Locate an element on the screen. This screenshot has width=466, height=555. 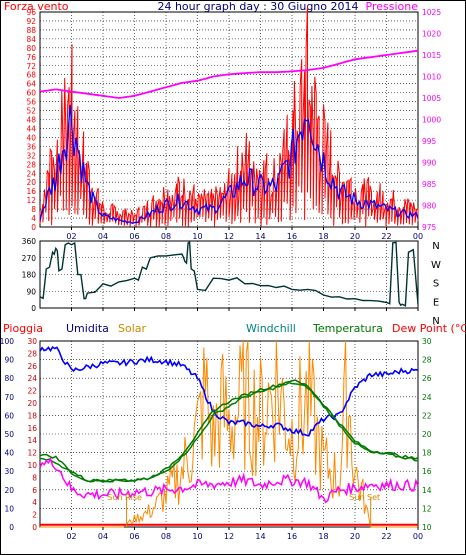
direction-degree-label: 90 is located at coordinates (31, 291).